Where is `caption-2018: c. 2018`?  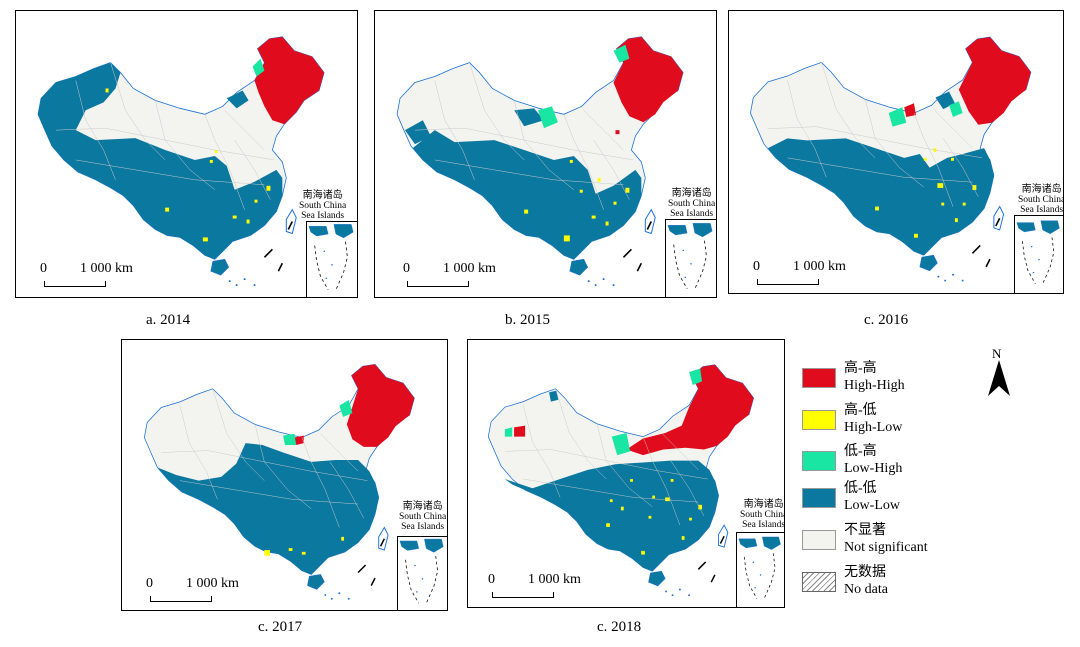 caption-2018: c. 2018 is located at coordinates (619, 627).